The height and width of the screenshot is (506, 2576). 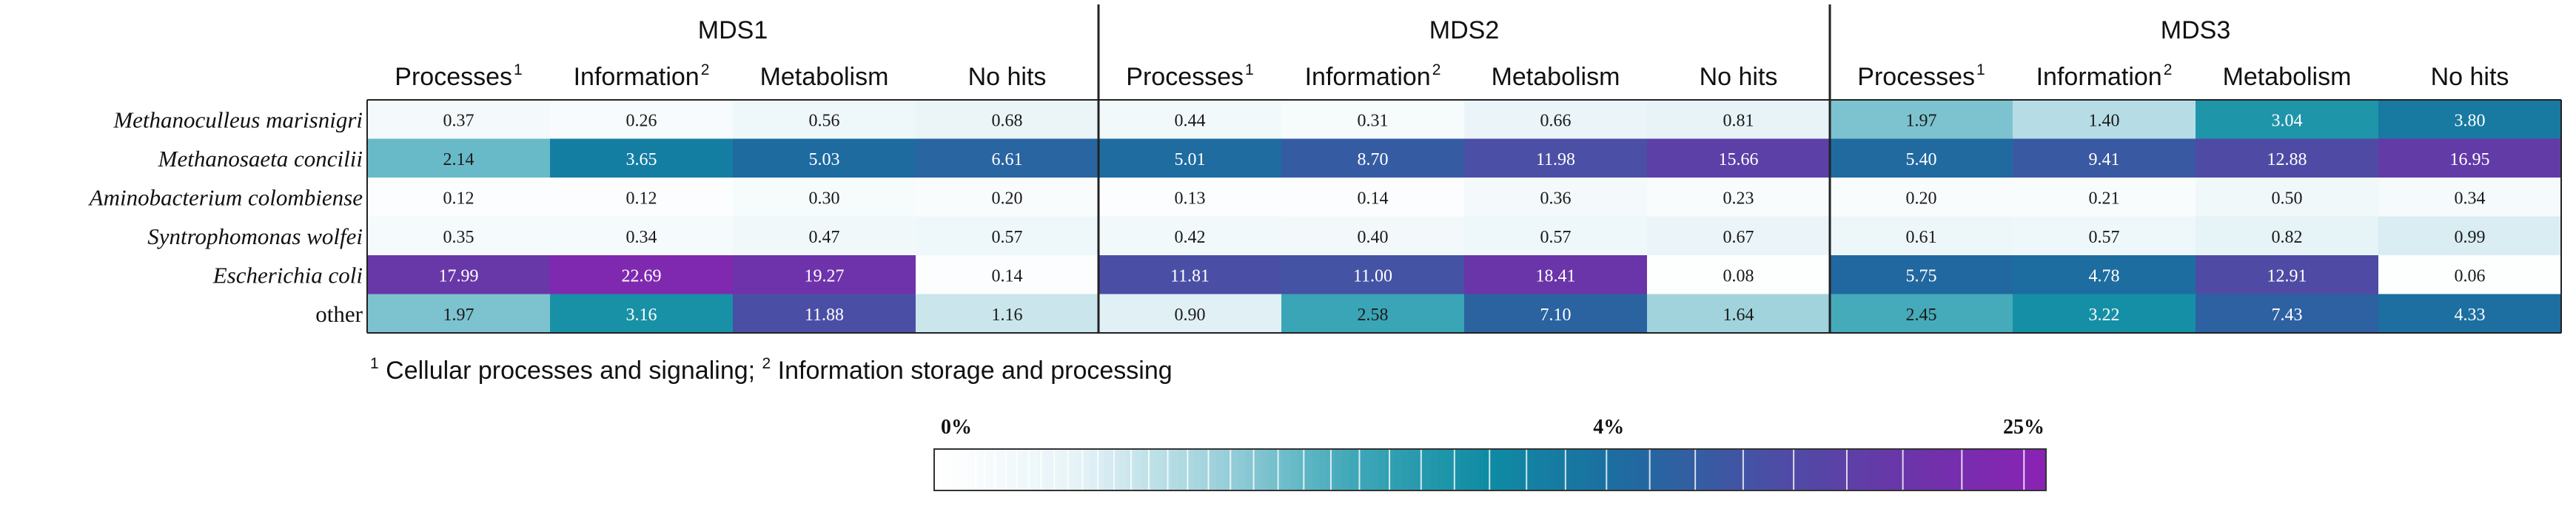 I want to click on scale-border, so click(x=1490, y=469).